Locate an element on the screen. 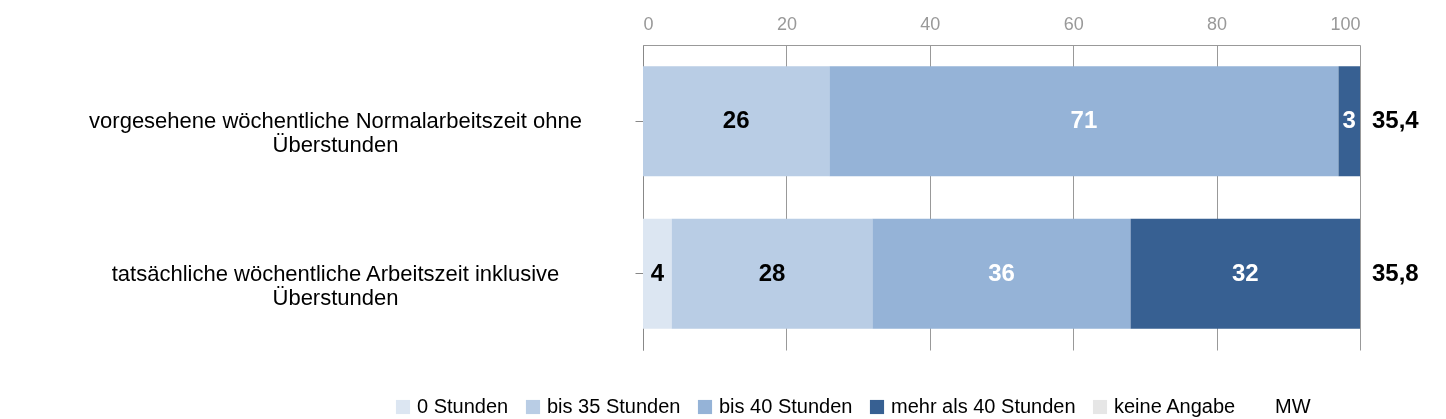 This screenshot has height=419, width=1446. x-tick-label: 0 is located at coordinates (648, 23).